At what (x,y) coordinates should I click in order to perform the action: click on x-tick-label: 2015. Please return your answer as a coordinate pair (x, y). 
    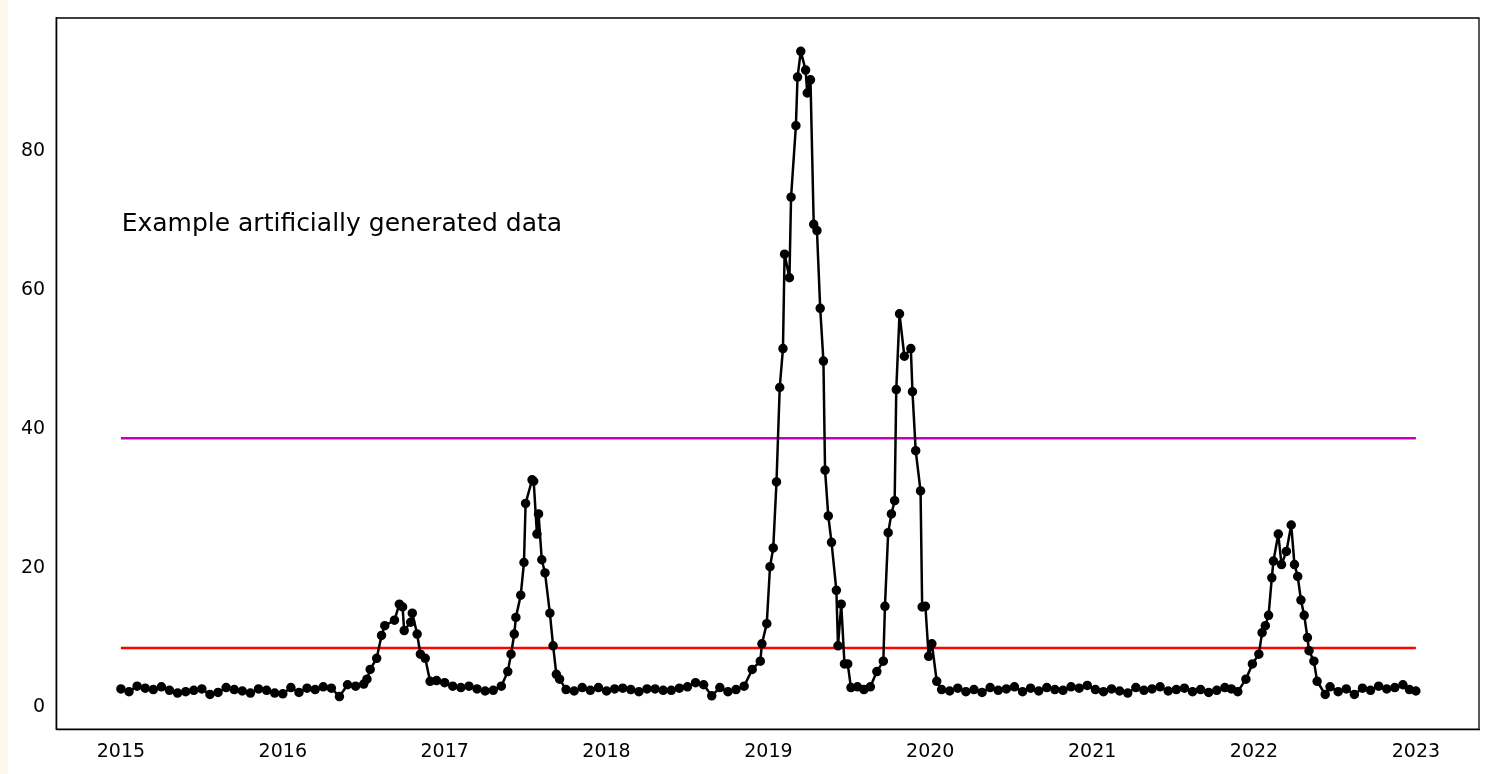
    Looking at the image, I should click on (121, 749).